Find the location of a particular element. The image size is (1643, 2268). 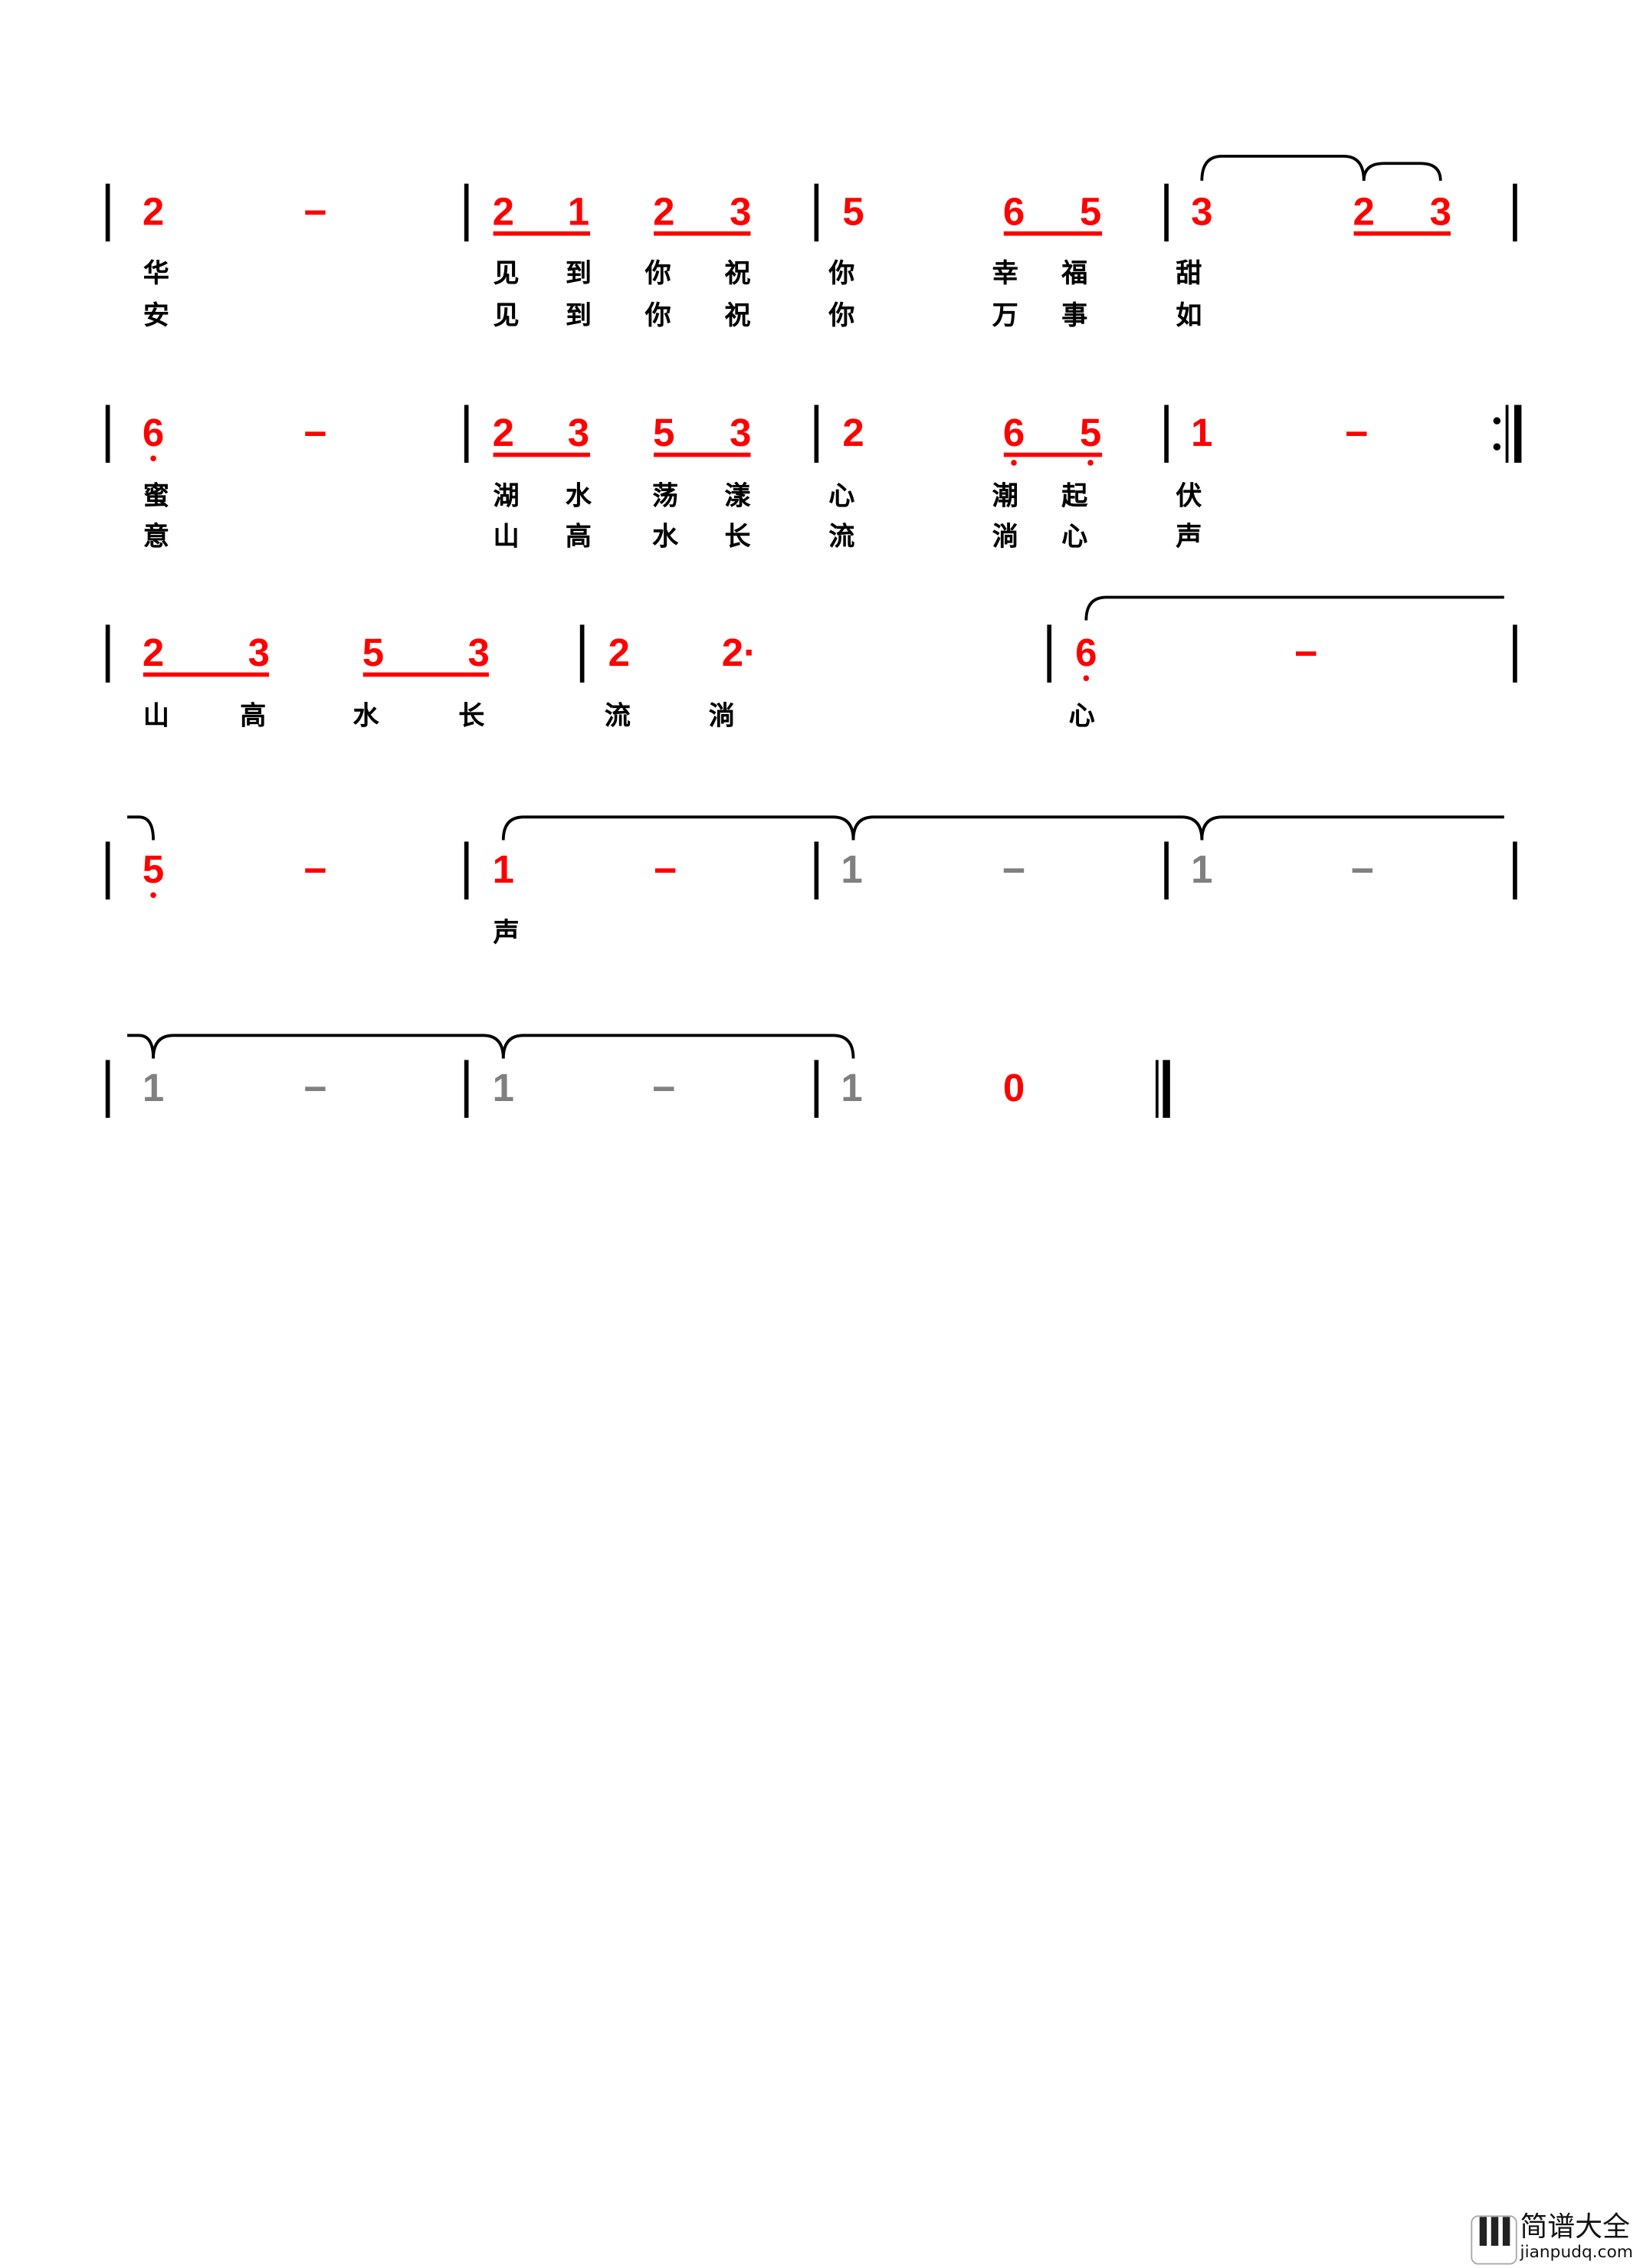

barline-thick is located at coordinates (1166, 1089).